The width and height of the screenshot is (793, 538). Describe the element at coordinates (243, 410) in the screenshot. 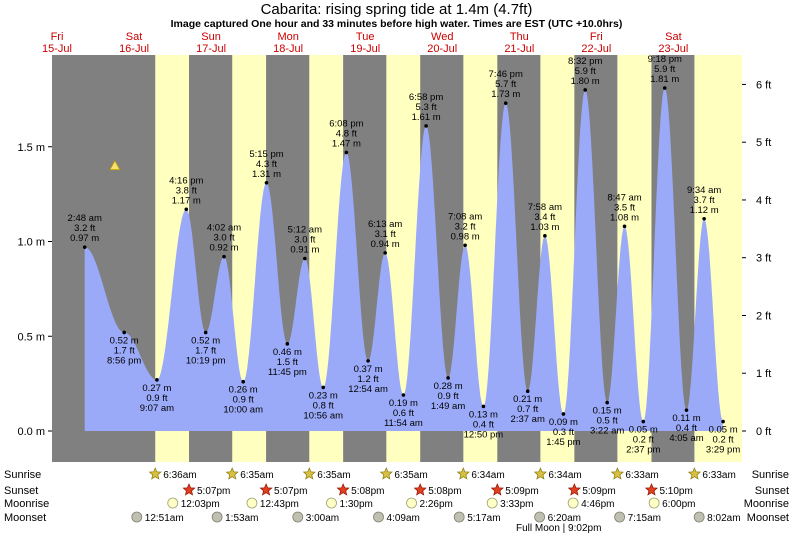

I see `extreme-time-6: 10:00 am` at that location.